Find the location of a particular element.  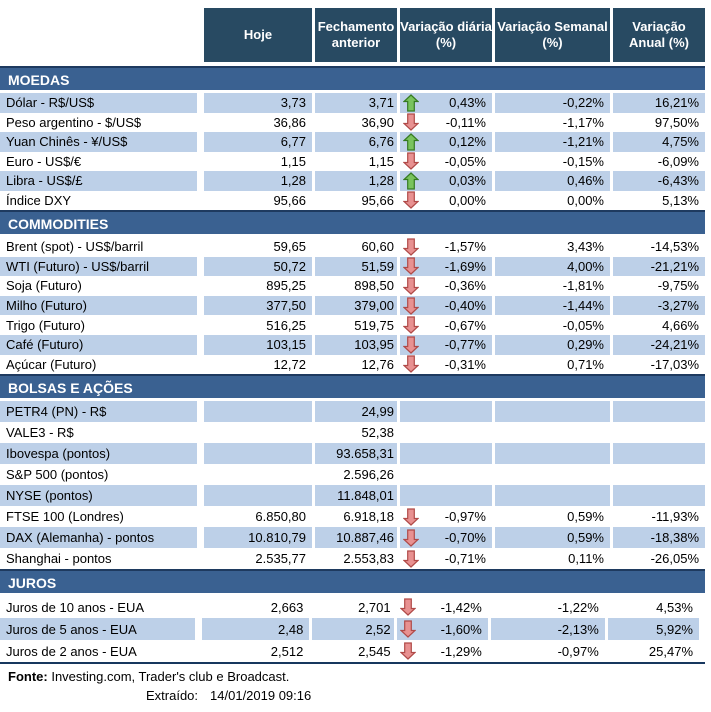

variacao-diaria-cell: -1,60% is located at coordinates (442, 629).